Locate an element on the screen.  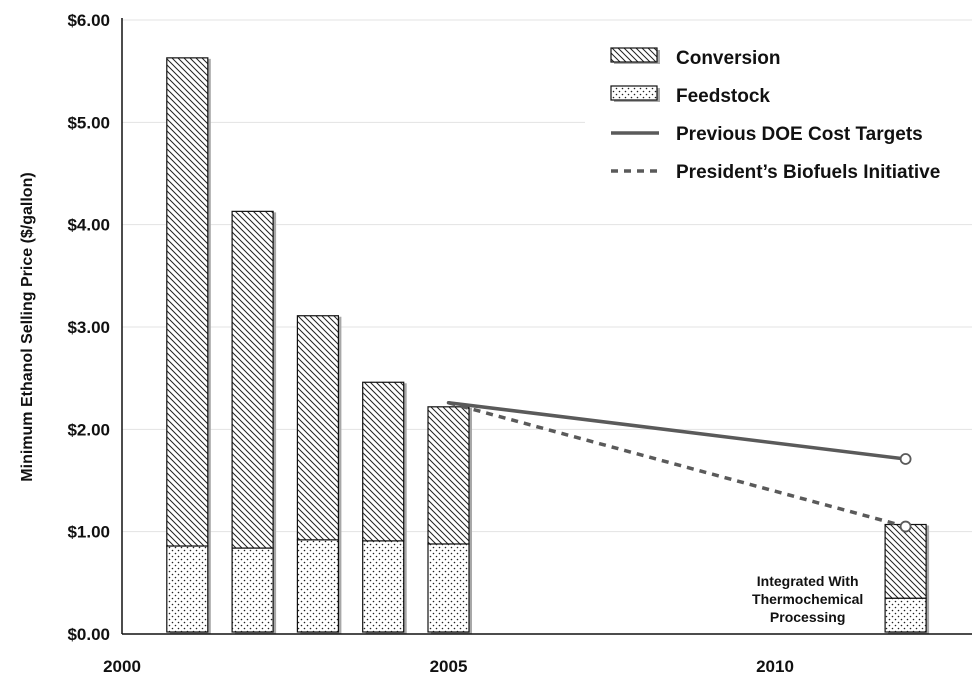
annotation-line: Processing is located at coordinates (807, 617).